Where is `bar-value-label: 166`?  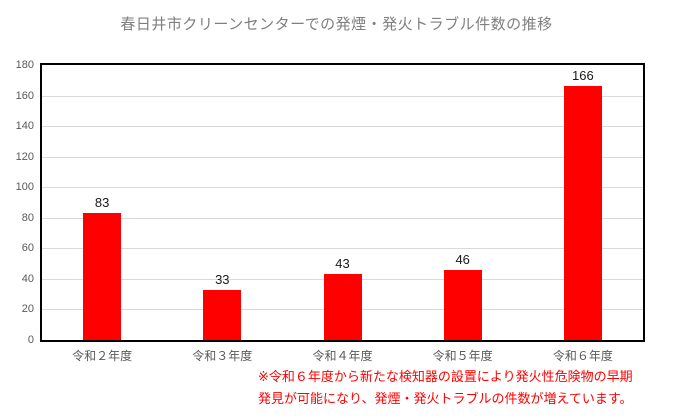 bar-value-label: 166 is located at coordinates (583, 76).